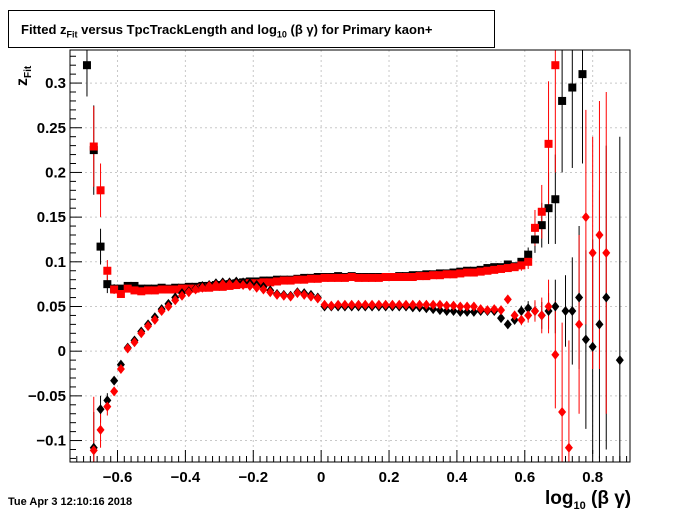  What do you see at coordinates (321, 477) in the screenshot?
I see `x-tick-label: 0` at bounding box center [321, 477].